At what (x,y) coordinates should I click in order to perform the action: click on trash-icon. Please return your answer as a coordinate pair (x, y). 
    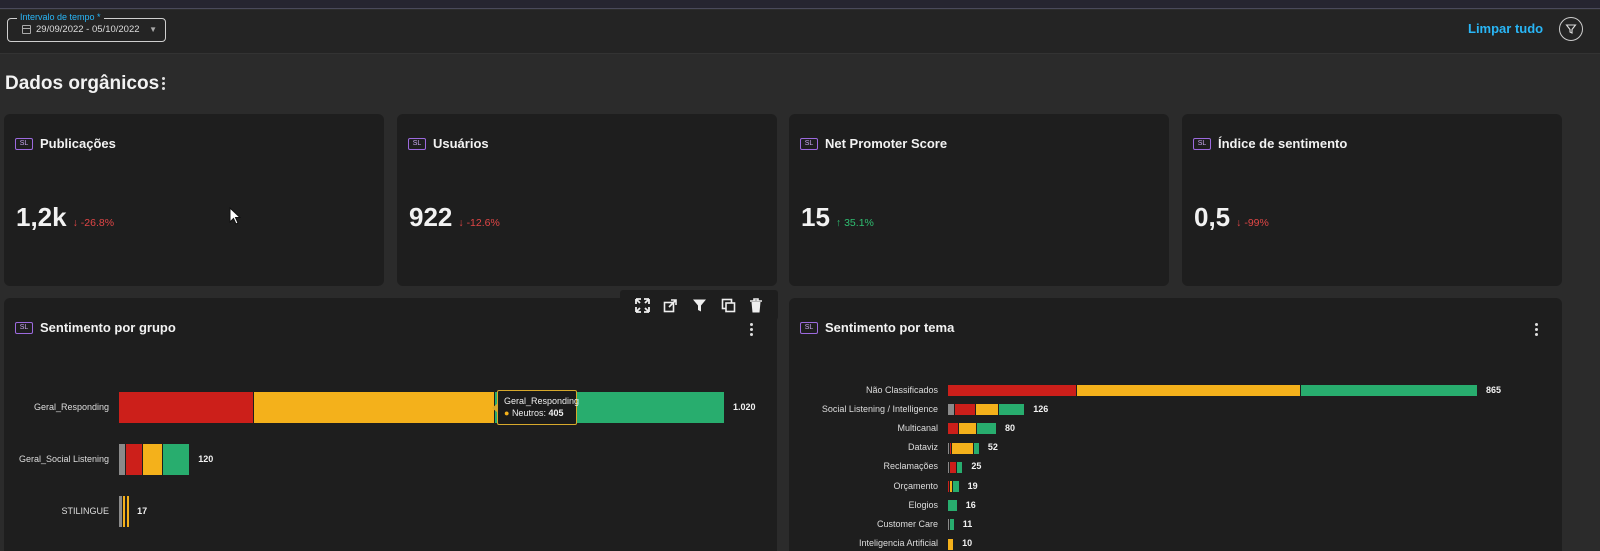
    Looking at the image, I should click on (756, 305).